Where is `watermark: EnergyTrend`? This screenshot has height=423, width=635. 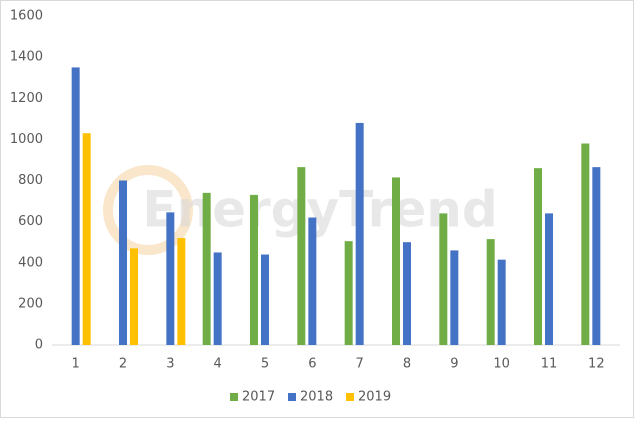 watermark: EnergyTrend is located at coordinates (319, 210).